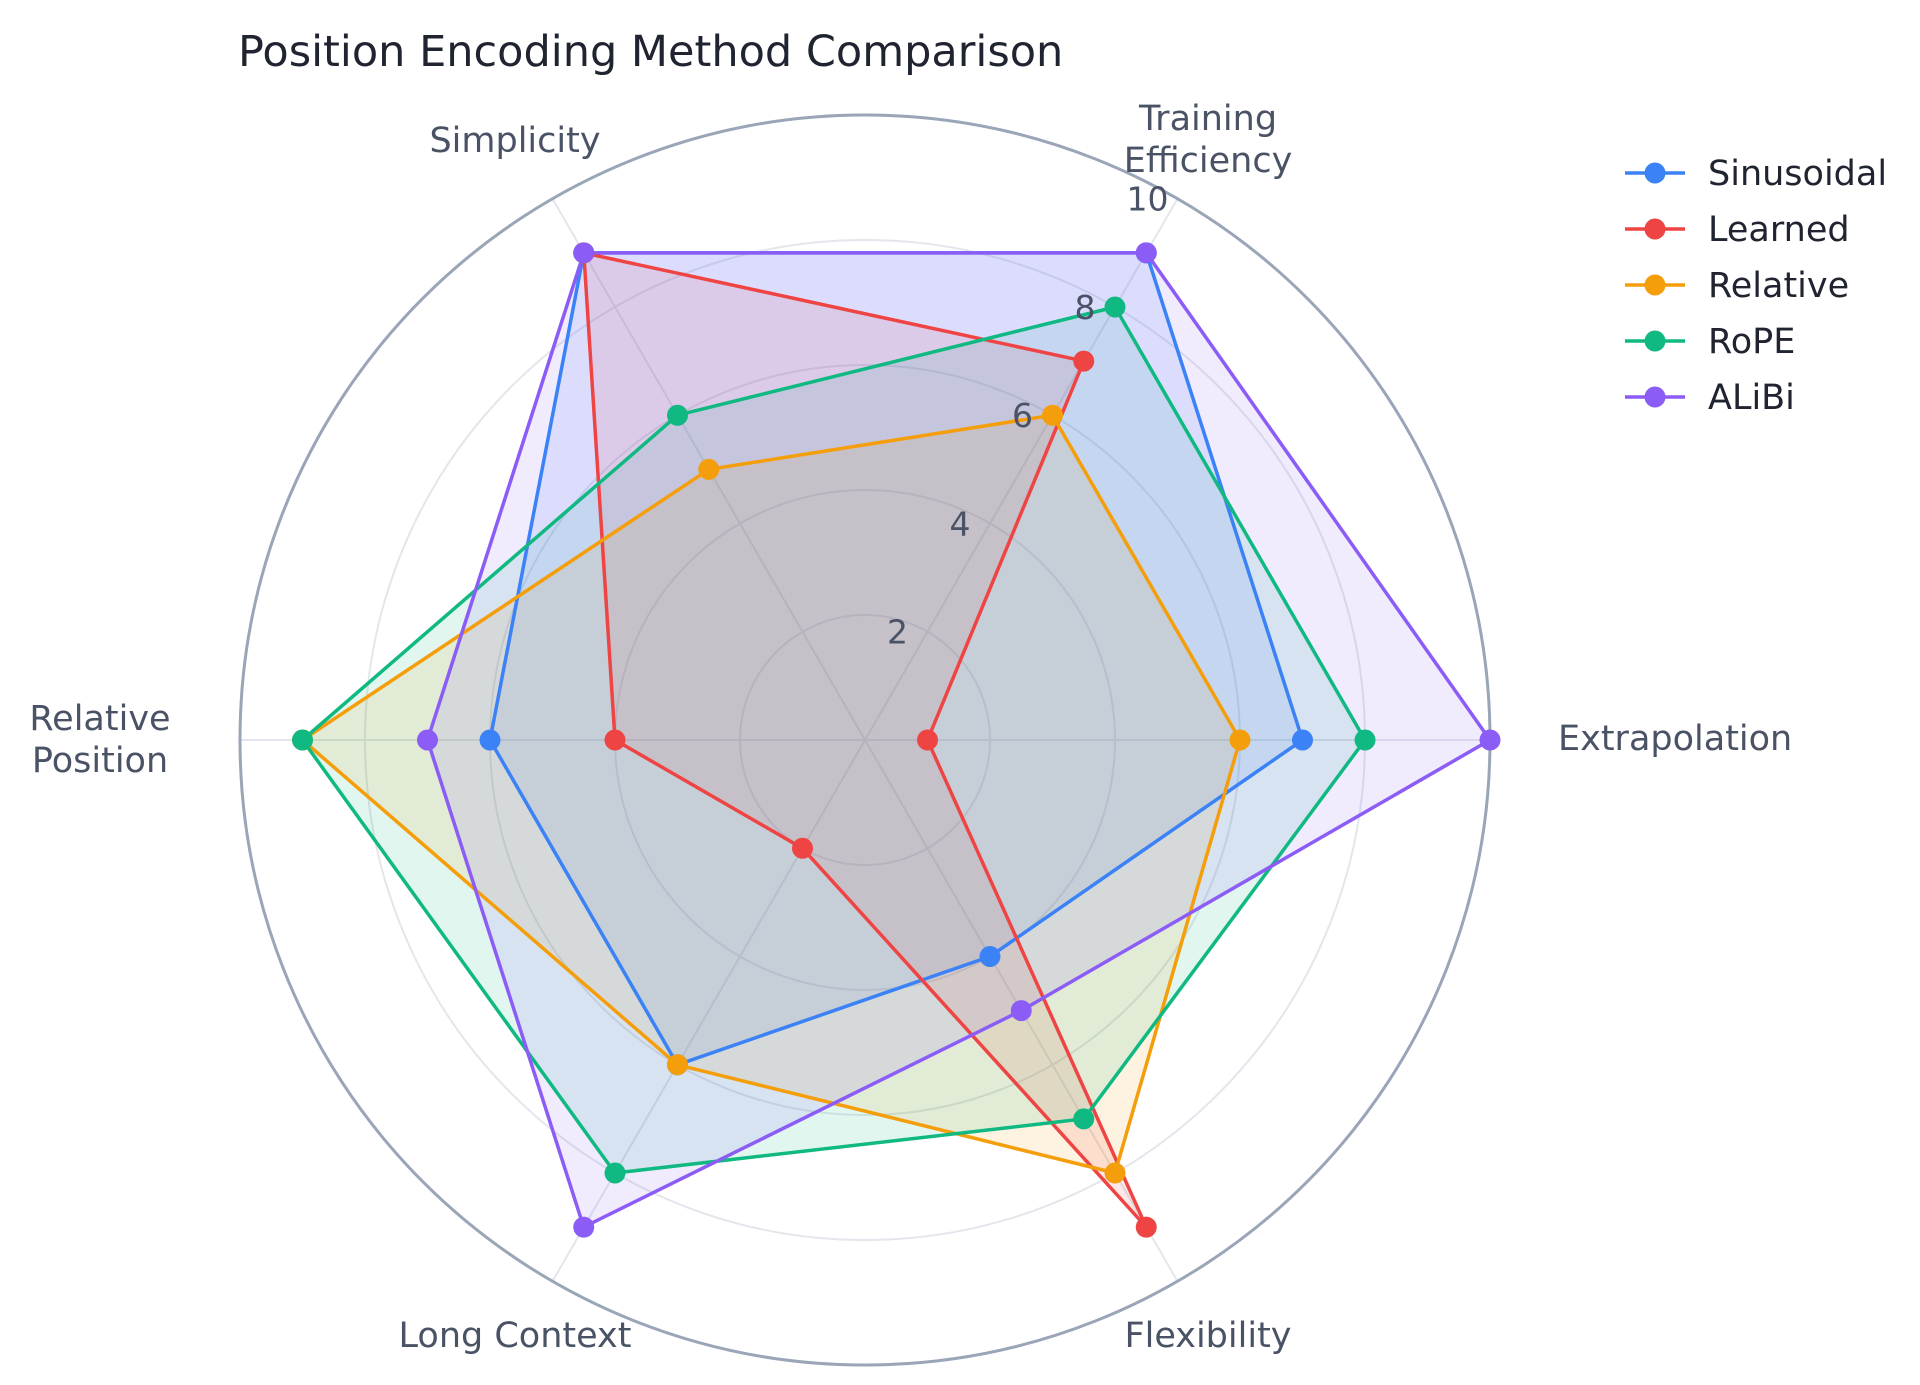 Image resolution: width=1920 pixels, height=1385 pixels. I want to click on legend-item-rope: RoPE, so click(1710, 342).